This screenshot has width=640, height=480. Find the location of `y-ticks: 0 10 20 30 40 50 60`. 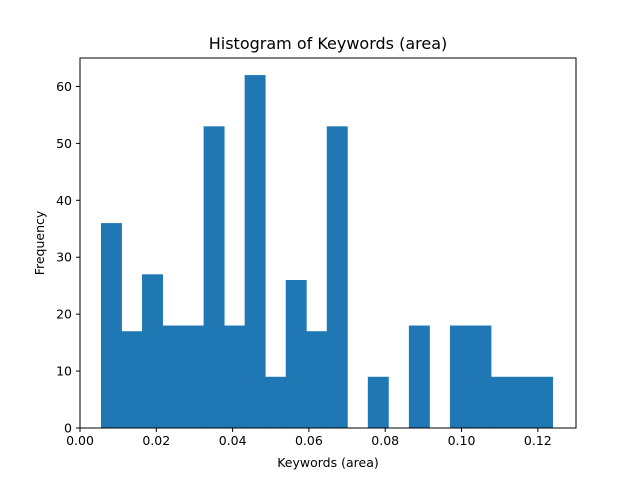

y-ticks: 0 10 20 30 40 50 60 is located at coordinates (68, 257).